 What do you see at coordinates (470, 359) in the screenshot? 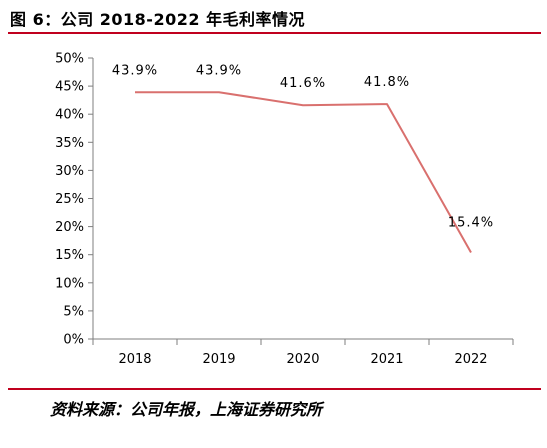
I see `x-tick-label: 2022` at bounding box center [470, 359].